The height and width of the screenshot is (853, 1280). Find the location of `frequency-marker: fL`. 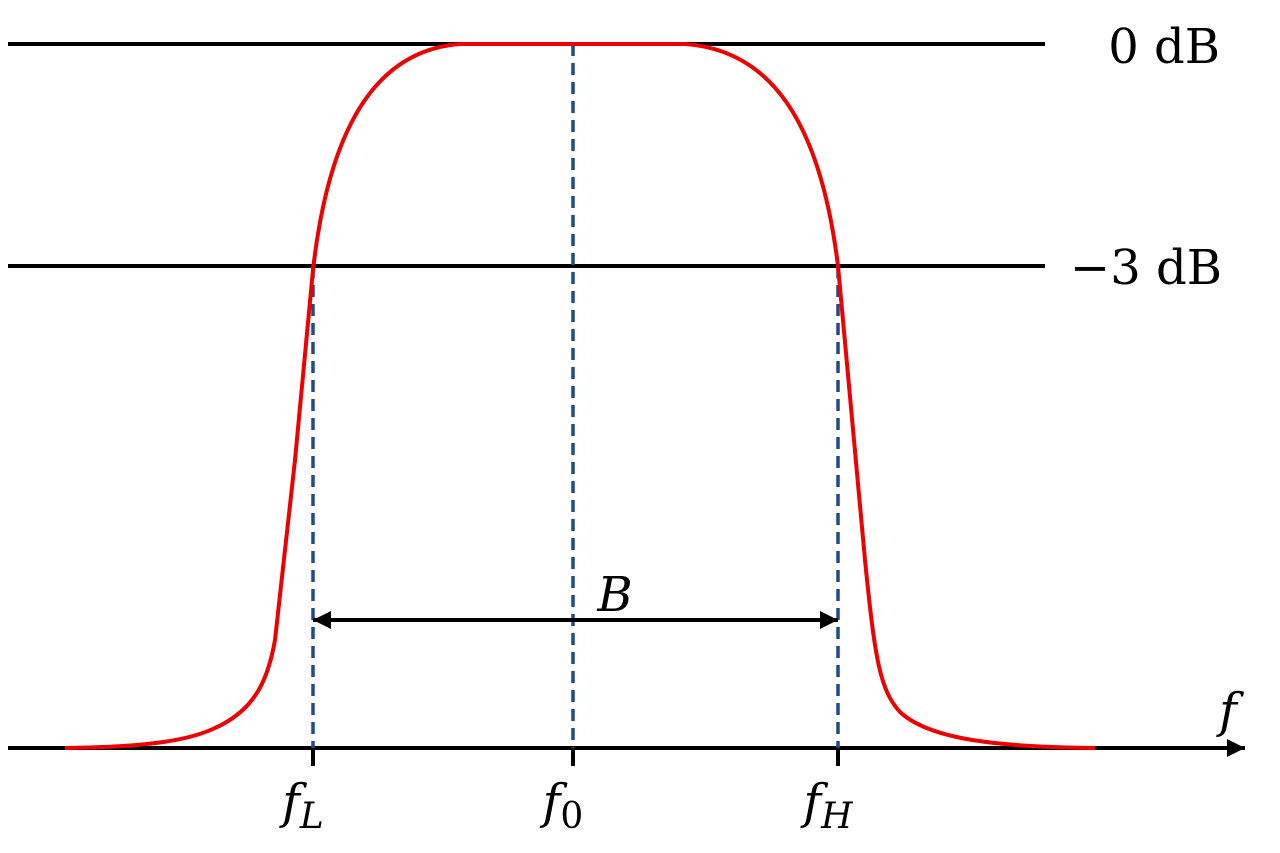

frequency-marker: fL is located at coordinates (301, 805).